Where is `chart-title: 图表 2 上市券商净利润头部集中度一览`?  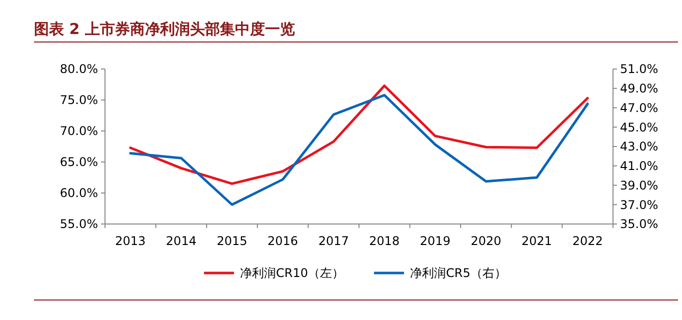 chart-title: 图表 2 上市券商净利润头部集中度一览 is located at coordinates (164, 29).